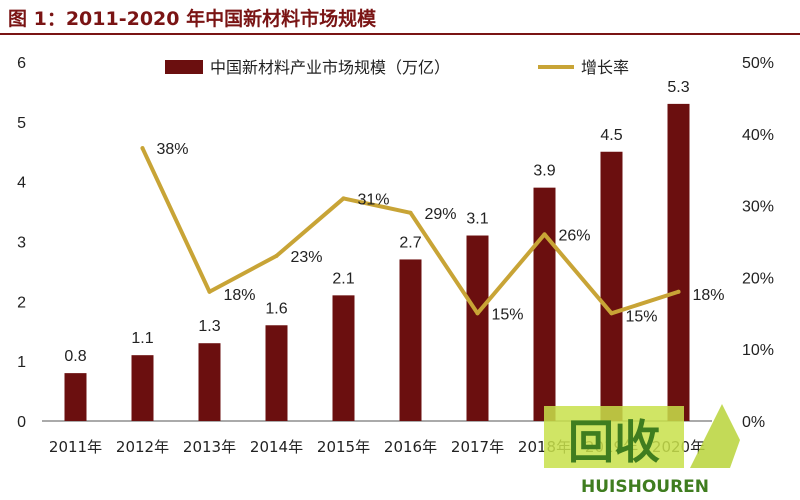 This screenshot has width=800, height=500. Describe the element at coordinates (75, 447) in the screenshot. I see `x-tick-label: 2011年` at that location.